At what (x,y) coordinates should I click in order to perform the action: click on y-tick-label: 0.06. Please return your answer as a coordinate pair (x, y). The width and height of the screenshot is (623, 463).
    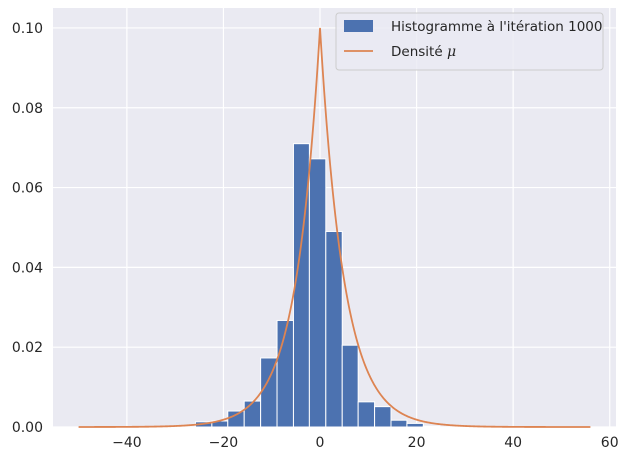
    Looking at the image, I should click on (27, 189).